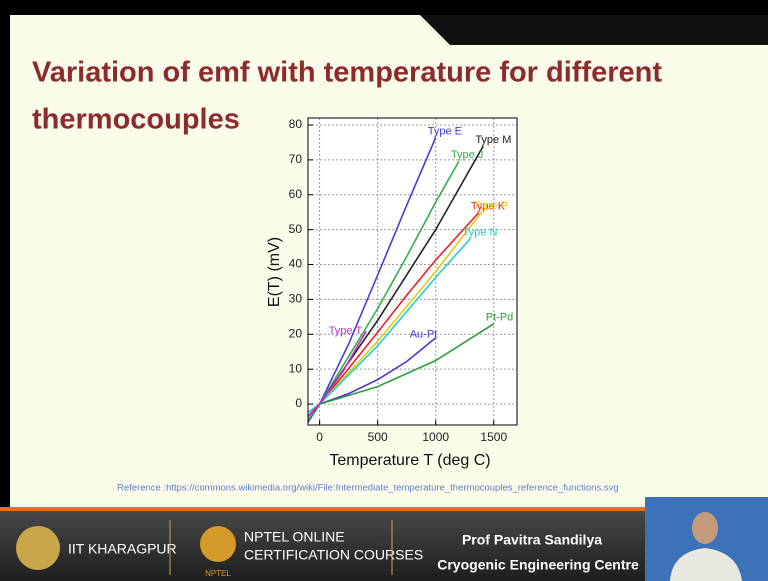 The height and width of the screenshot is (581, 768). Describe the element at coordinates (333, 555) in the screenshot. I see `course-line: CERTIFICATION COURSES` at that location.